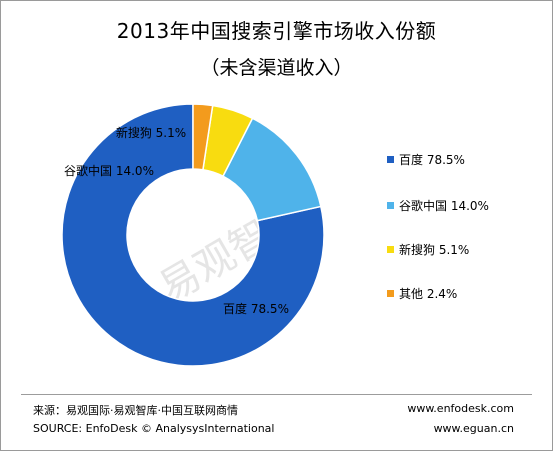 This screenshot has height=451, width=553. Describe the element at coordinates (428, 294) in the screenshot. I see `legend-label-3: 其他 2.4%` at that location.